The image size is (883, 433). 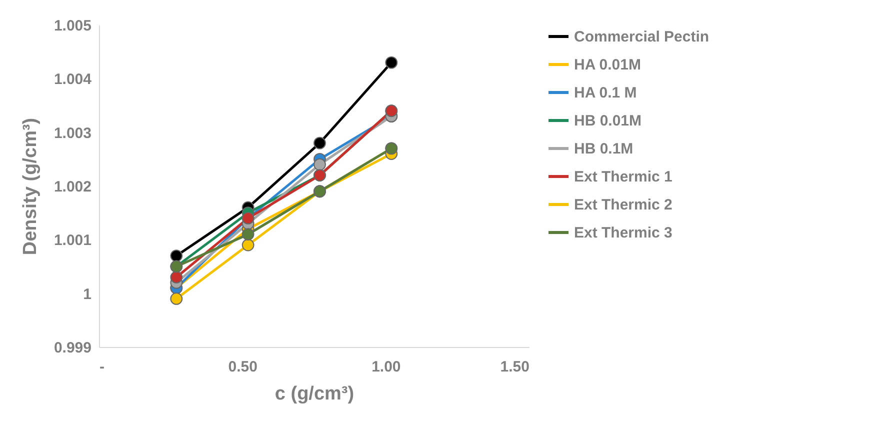 I want to click on legend-label: HA 0.1 M, so click(x=605, y=93).